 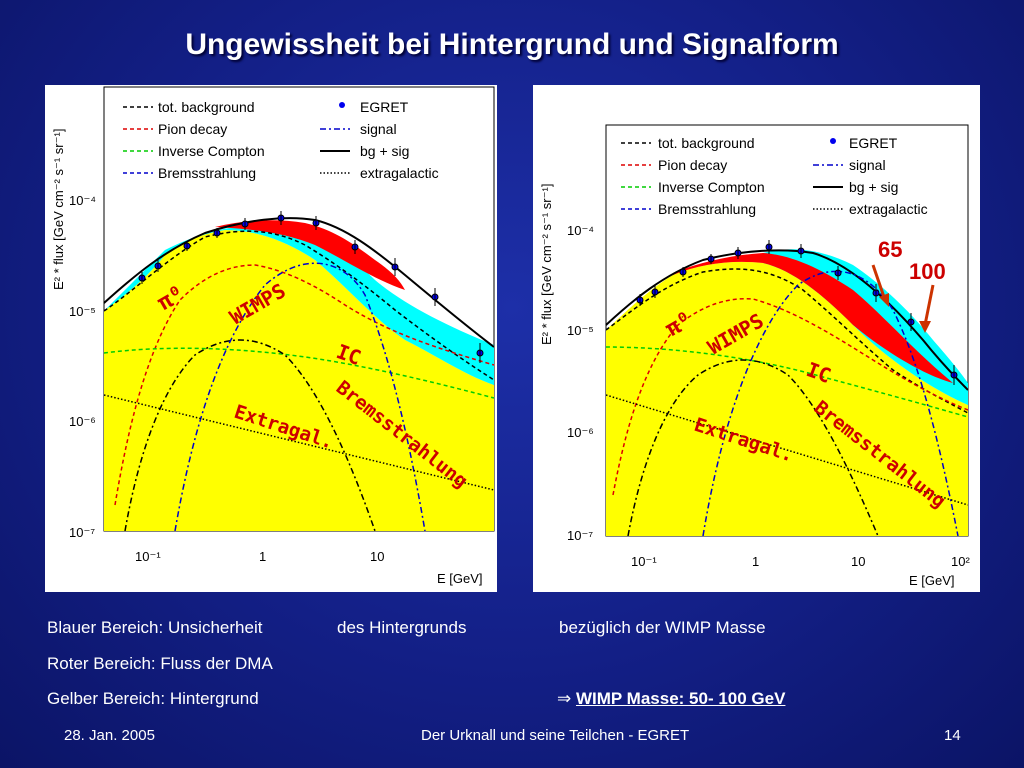 What do you see at coordinates (873, 143) in the screenshot?
I see `right-legend-egret: EGRET` at bounding box center [873, 143].